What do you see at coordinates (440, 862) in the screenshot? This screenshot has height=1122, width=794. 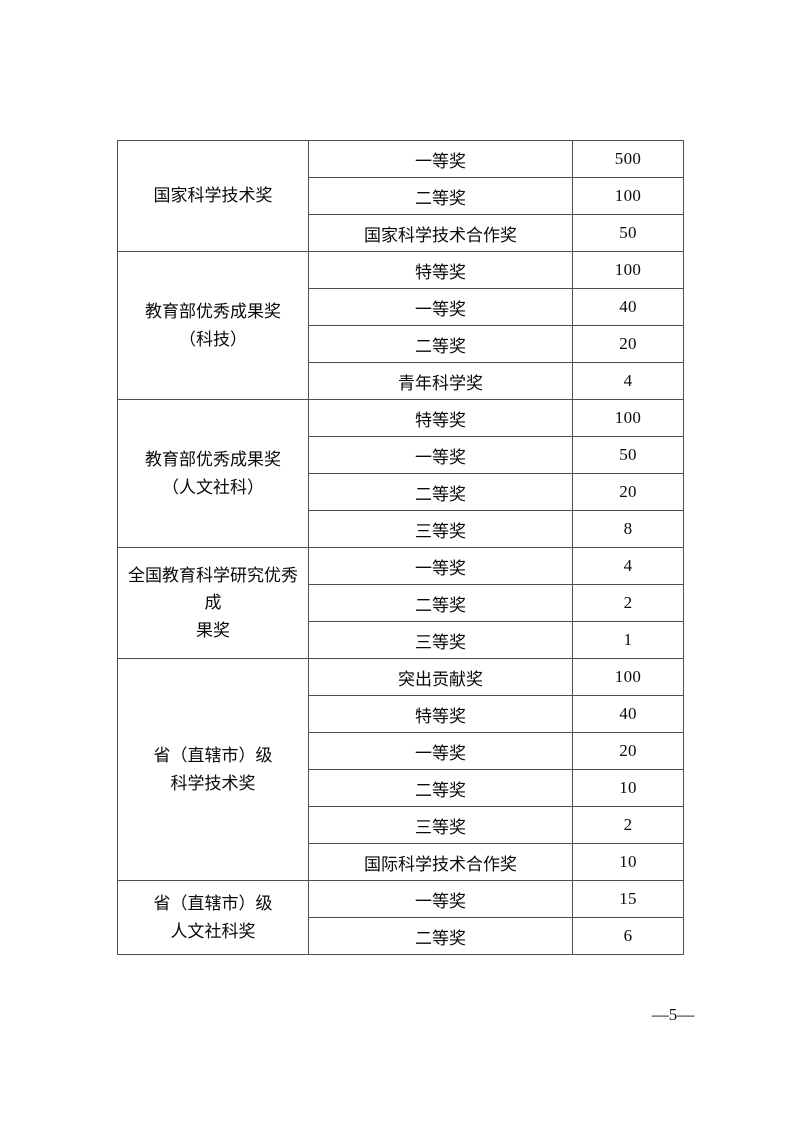 I see `level-cell: 国际科学技术合作奖` at bounding box center [440, 862].